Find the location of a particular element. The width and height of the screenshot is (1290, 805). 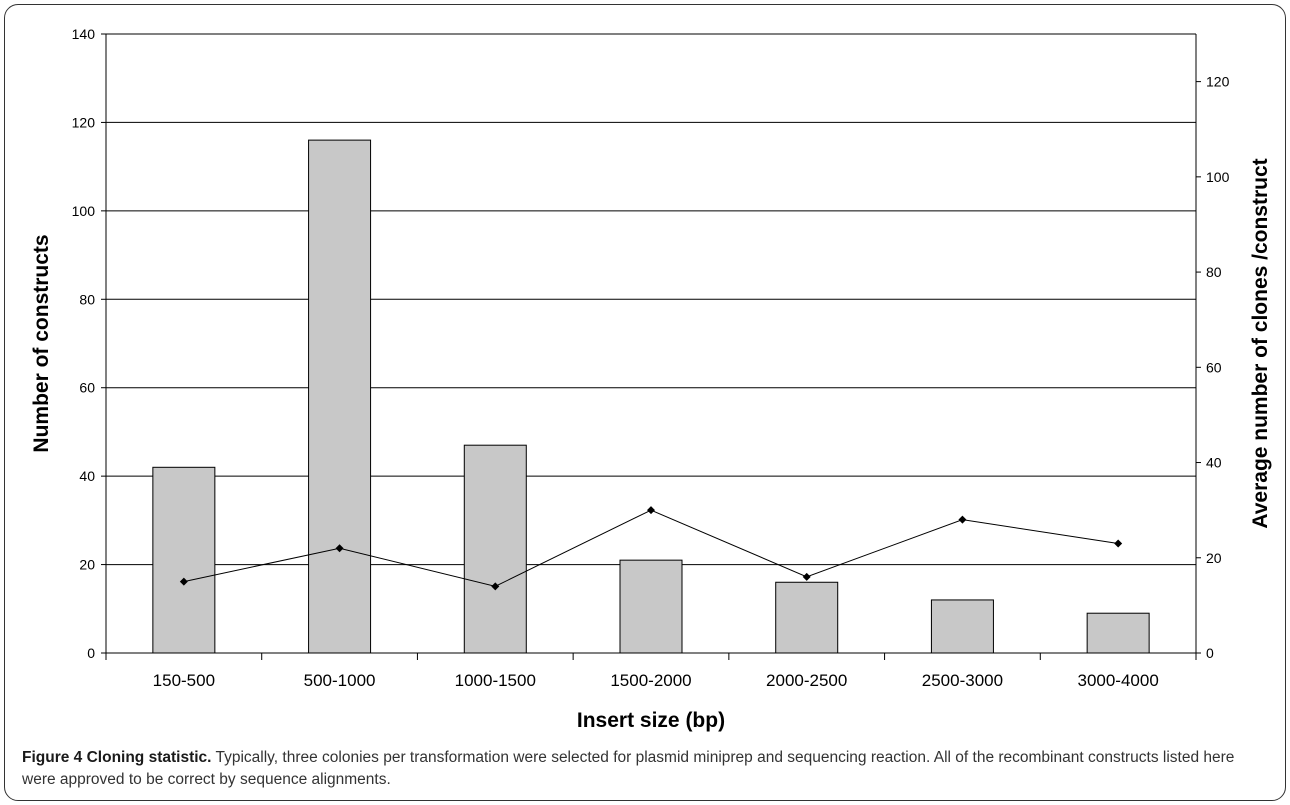

y-axis-title: Number of constructs is located at coordinates (41, 343).